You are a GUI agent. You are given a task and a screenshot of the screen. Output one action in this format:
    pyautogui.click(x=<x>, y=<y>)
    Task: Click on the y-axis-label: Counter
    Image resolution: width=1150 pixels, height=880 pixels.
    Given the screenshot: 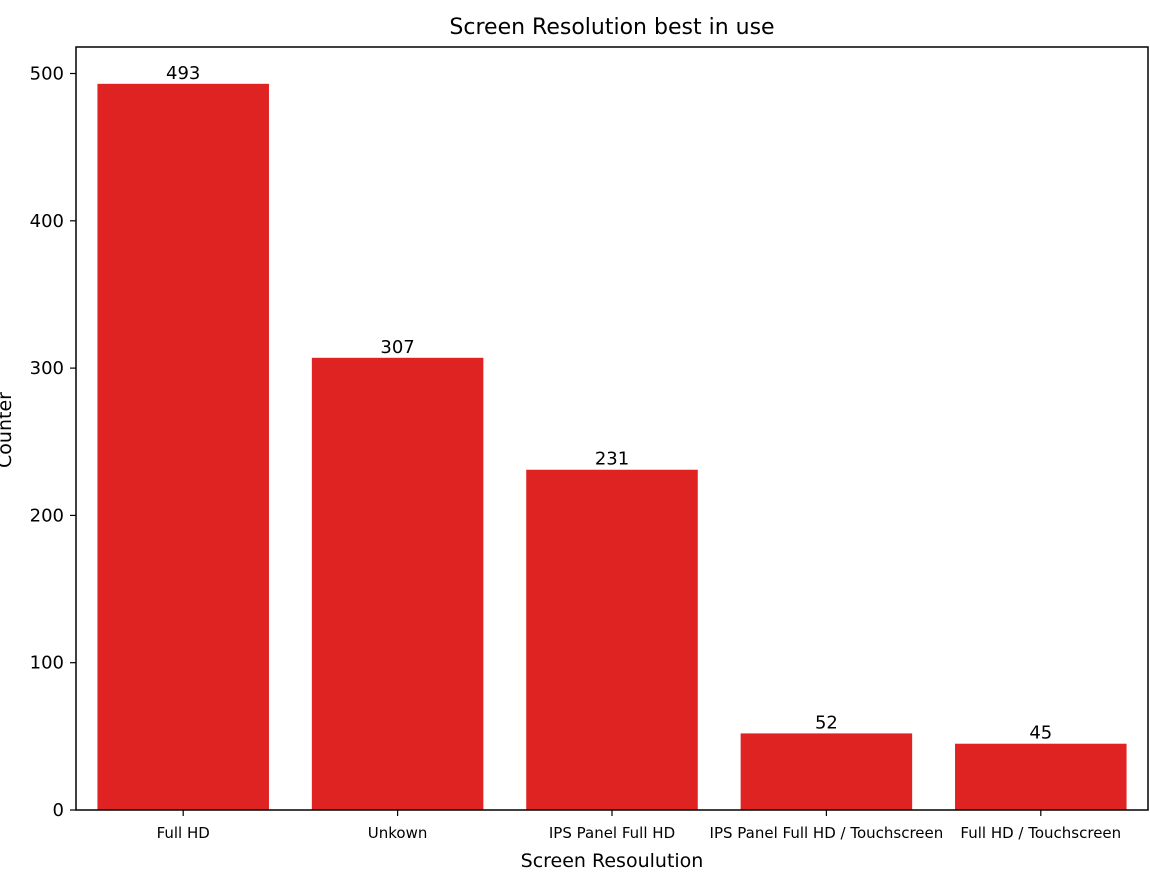 What is the action you would take?
    pyautogui.click(x=8, y=430)
    